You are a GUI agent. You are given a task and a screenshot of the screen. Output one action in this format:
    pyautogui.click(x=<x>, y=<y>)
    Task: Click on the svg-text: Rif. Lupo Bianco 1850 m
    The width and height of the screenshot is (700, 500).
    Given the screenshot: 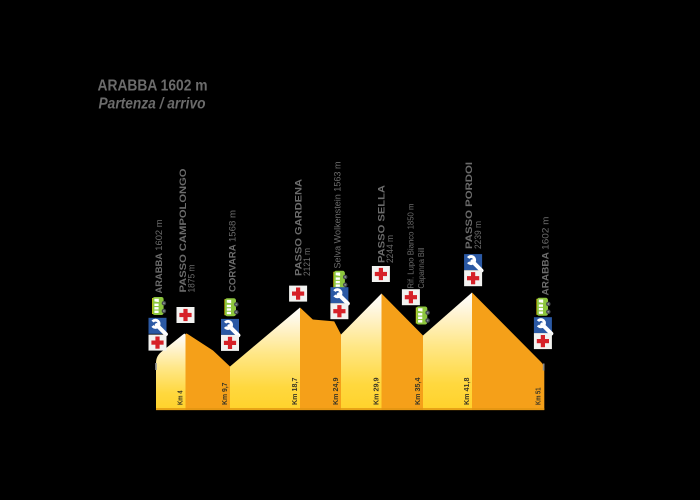 What is the action you would take?
    pyautogui.click(x=410, y=245)
    